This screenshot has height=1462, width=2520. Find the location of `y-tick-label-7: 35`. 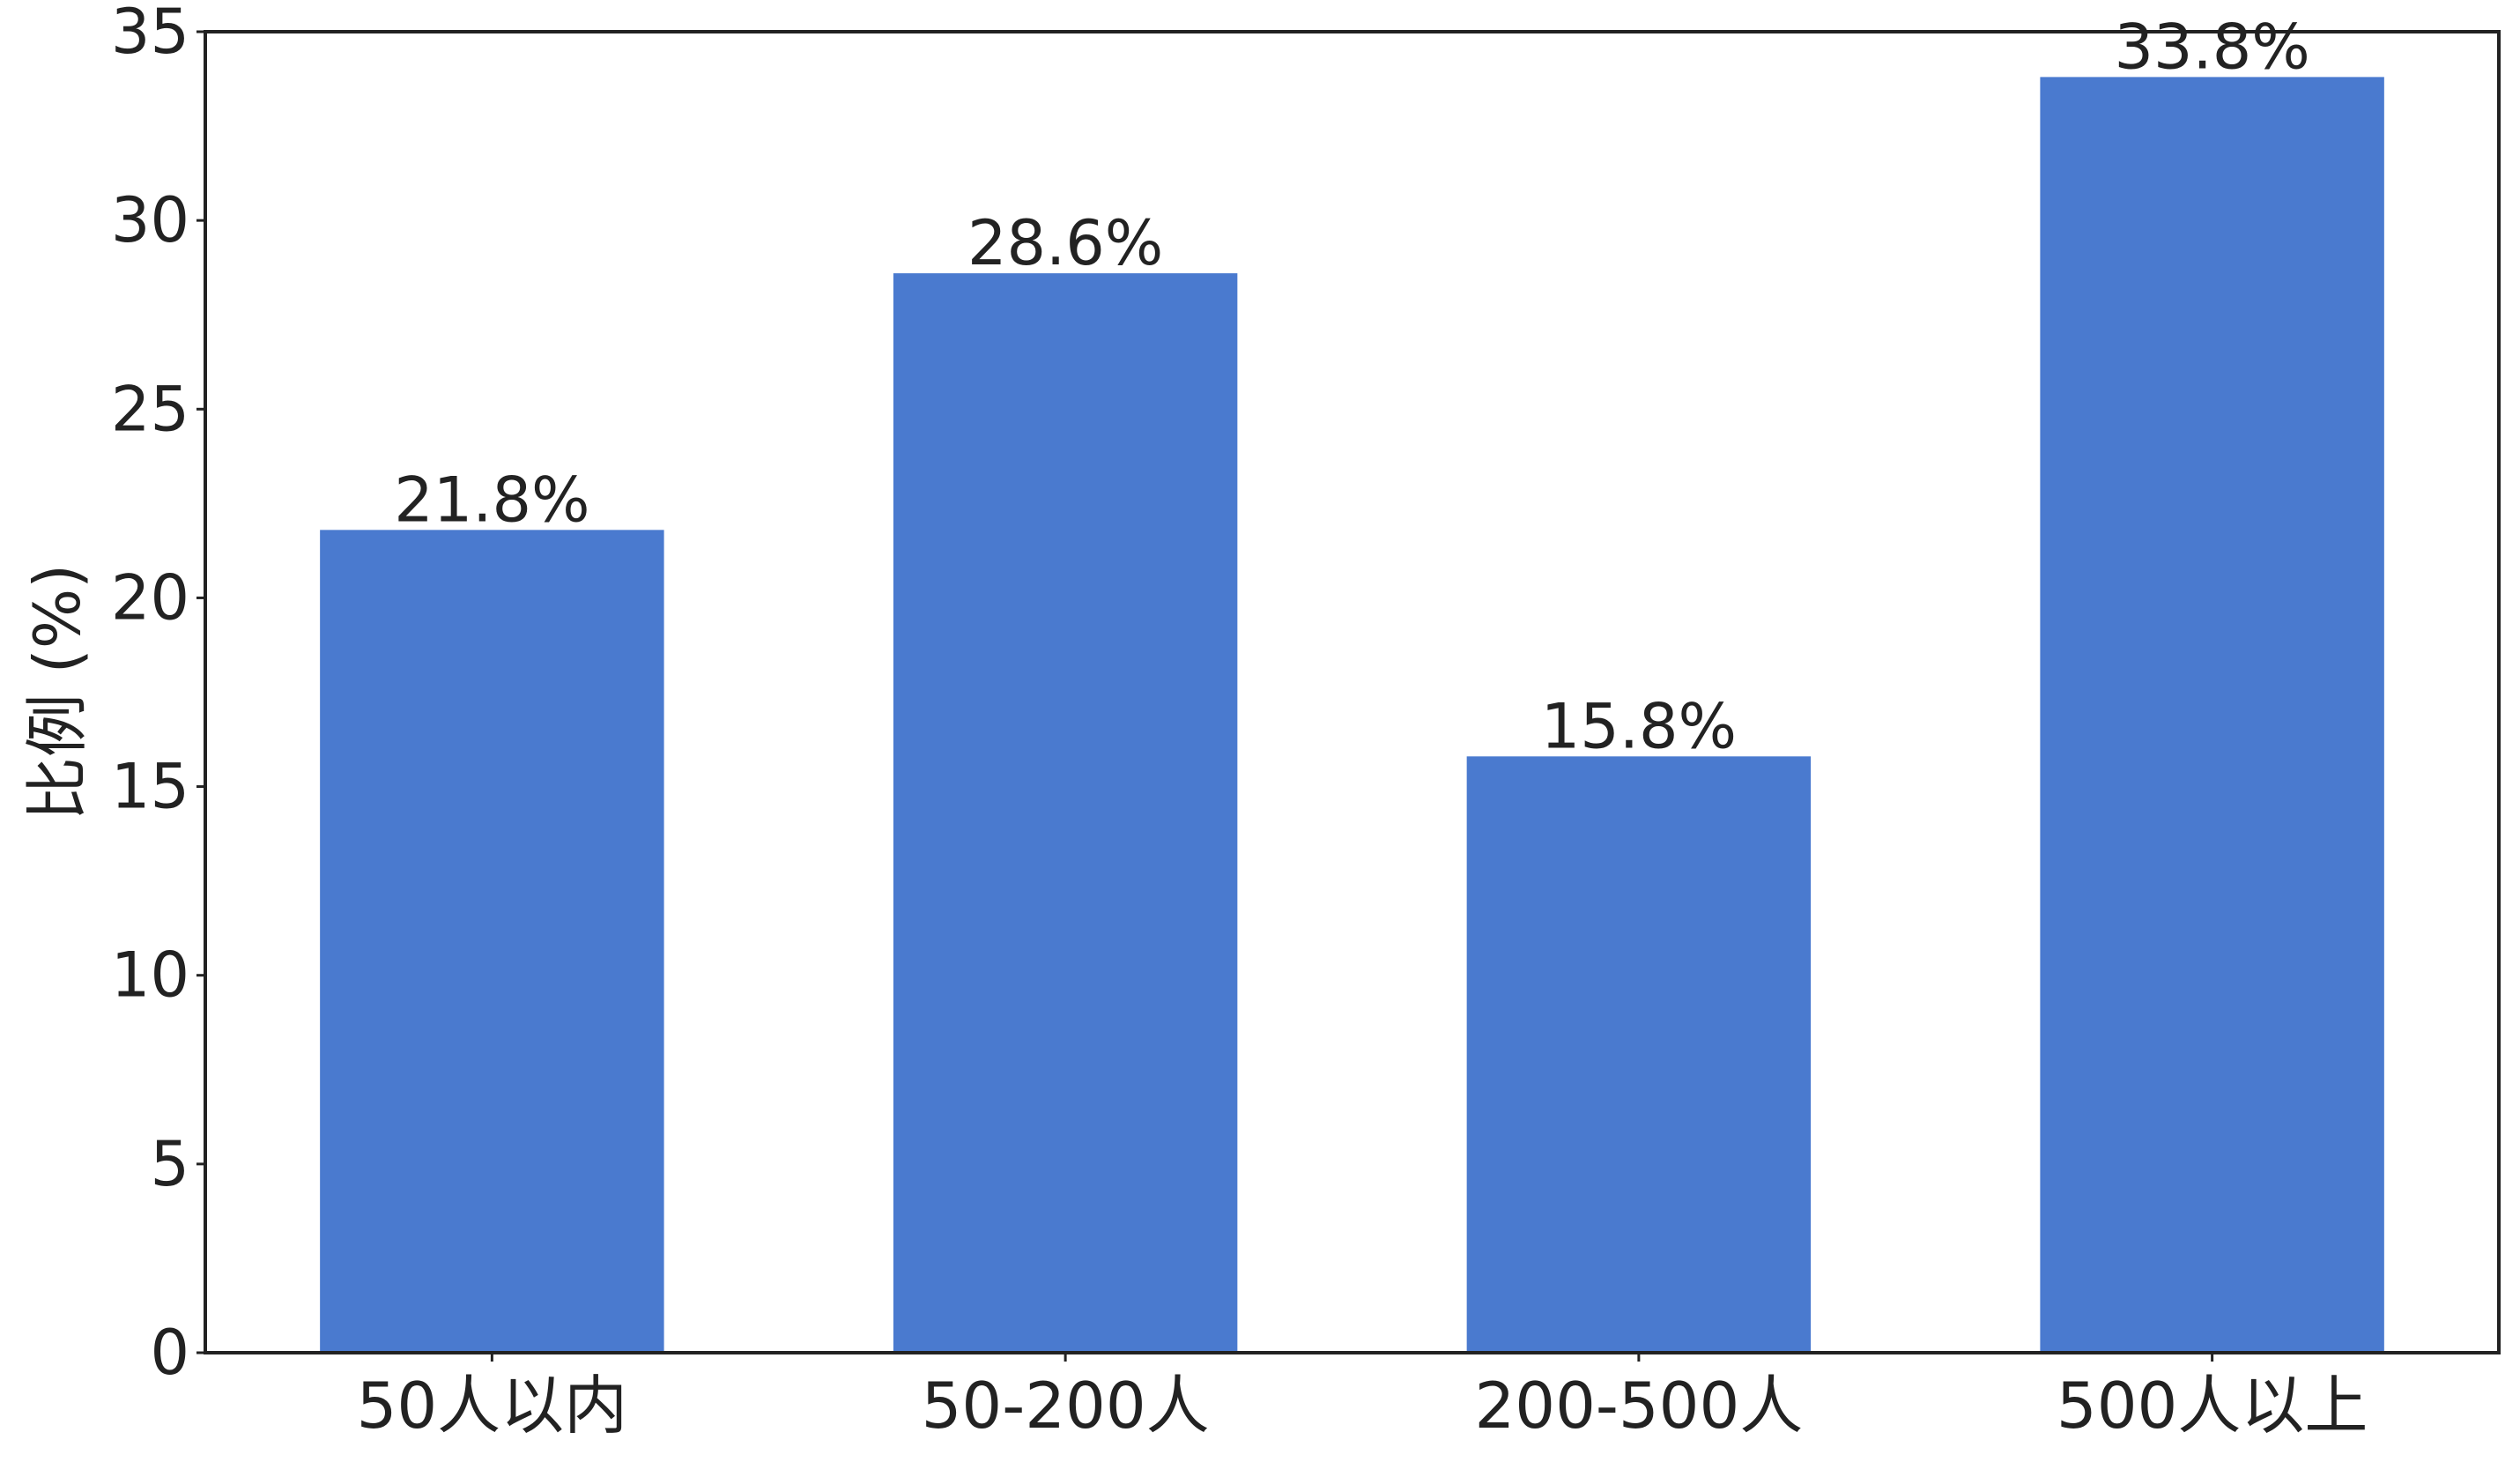

y-tick-label-7: 35 is located at coordinates (150, 34).